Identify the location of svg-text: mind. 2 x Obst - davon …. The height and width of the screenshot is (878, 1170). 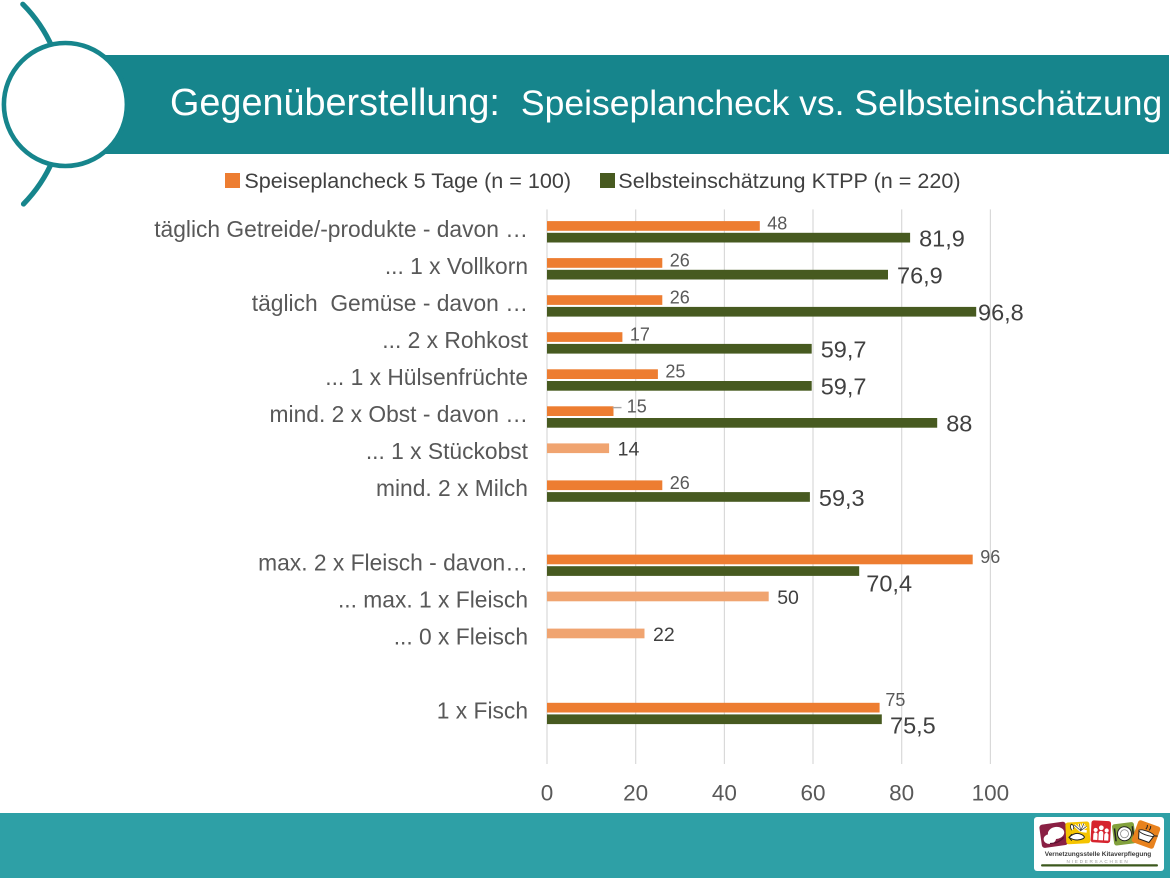
(399, 414).